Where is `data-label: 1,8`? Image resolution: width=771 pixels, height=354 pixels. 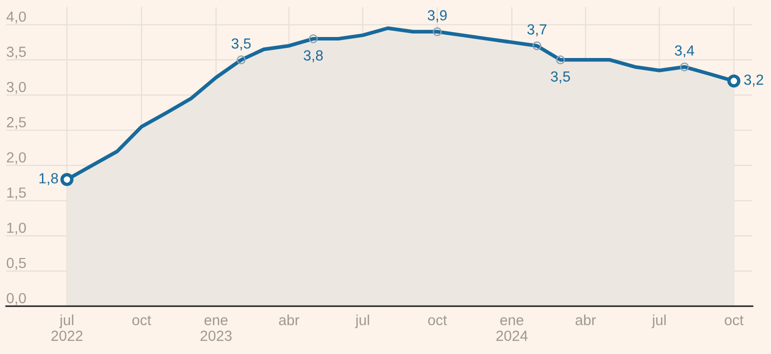 data-label: 1,8 is located at coordinates (48, 179).